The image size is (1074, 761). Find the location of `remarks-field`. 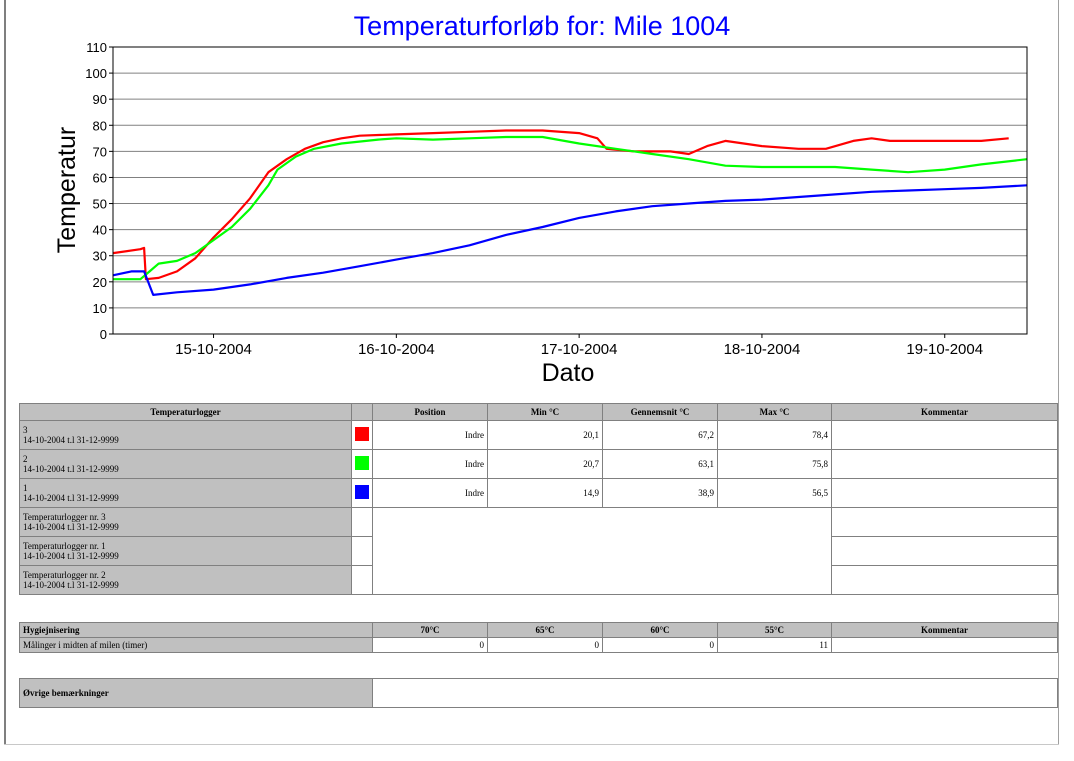

remarks-field is located at coordinates (715, 693).